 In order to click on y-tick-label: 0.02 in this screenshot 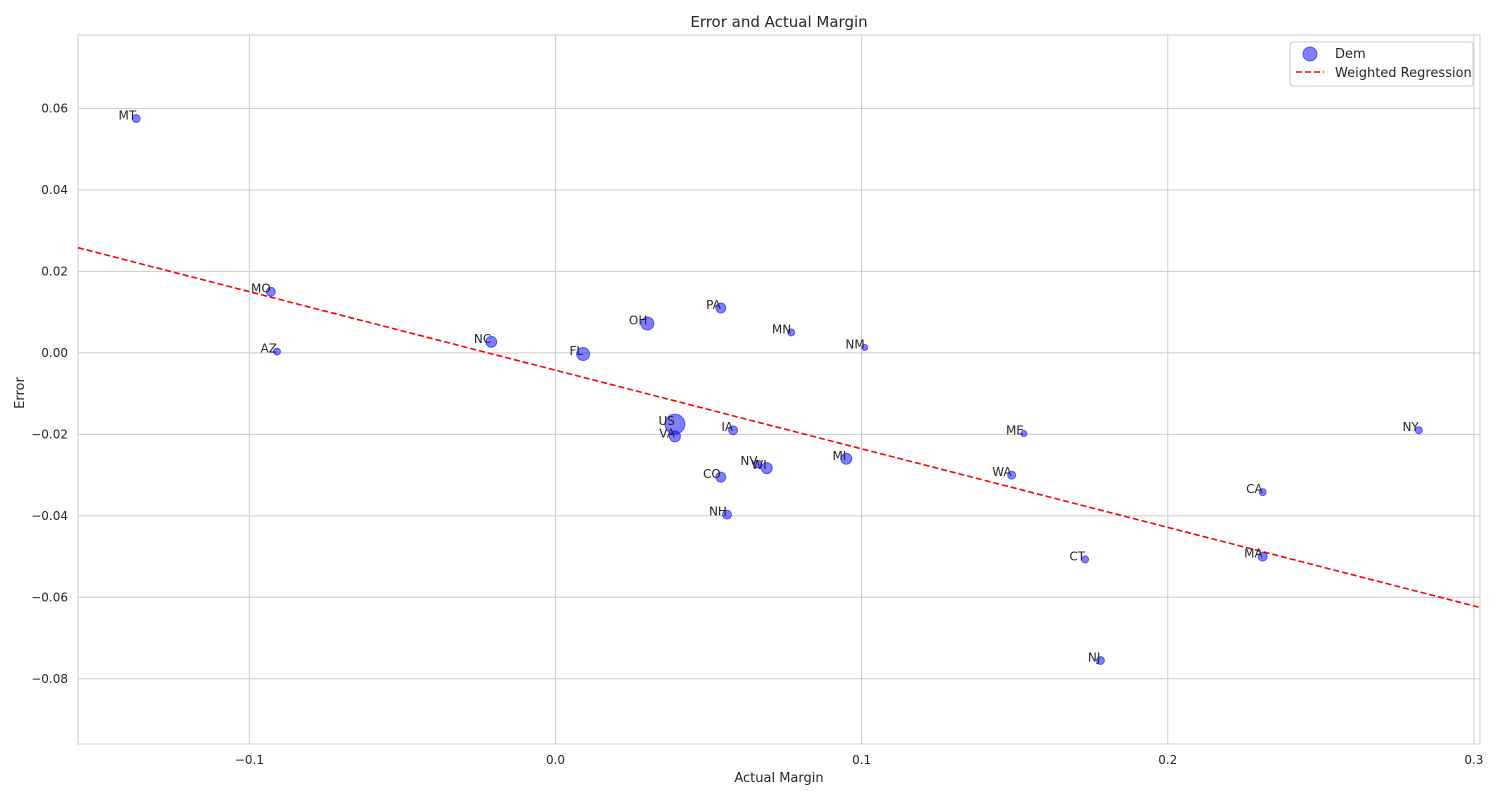, I will do `click(54, 271)`.